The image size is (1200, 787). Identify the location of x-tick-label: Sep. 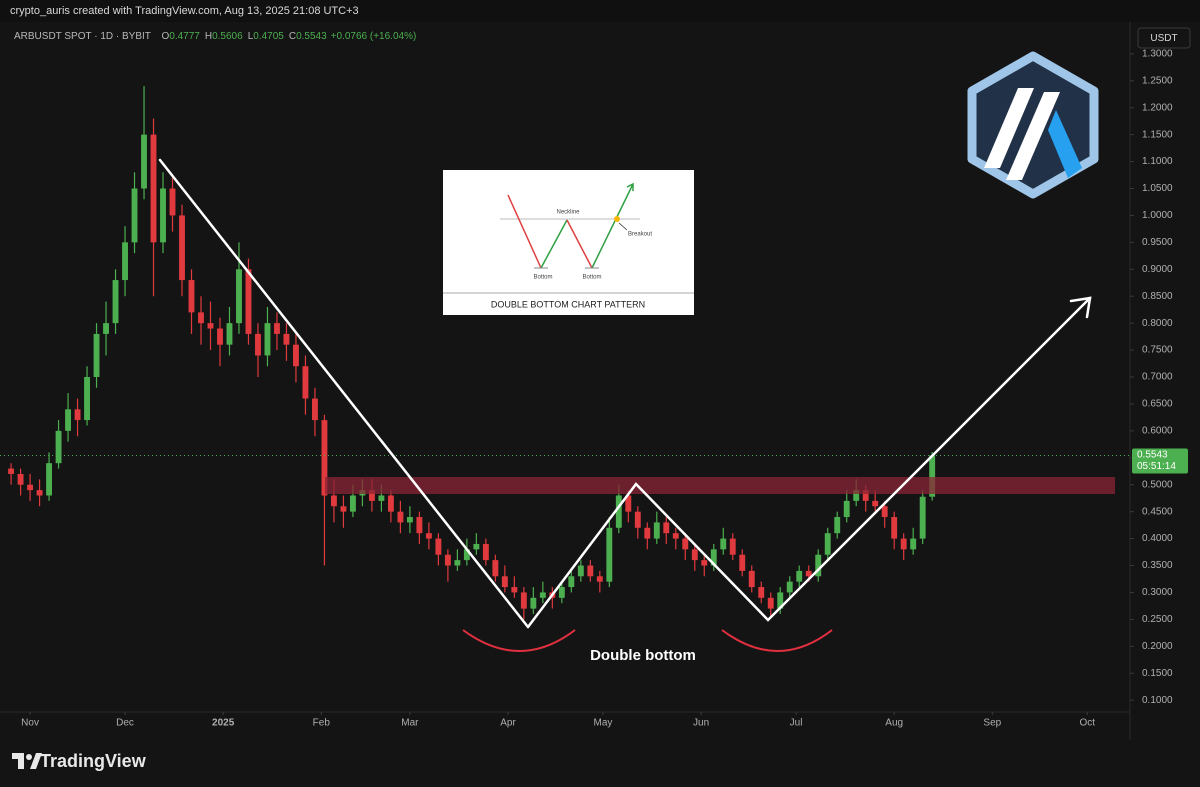
(992, 723).